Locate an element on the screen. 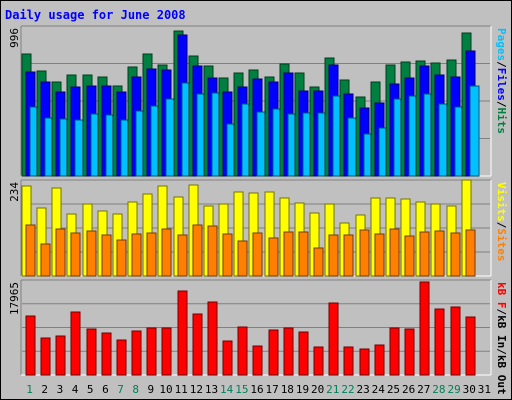 The image size is (512, 400). y-tick-label: 996 is located at coordinates (14, 38).